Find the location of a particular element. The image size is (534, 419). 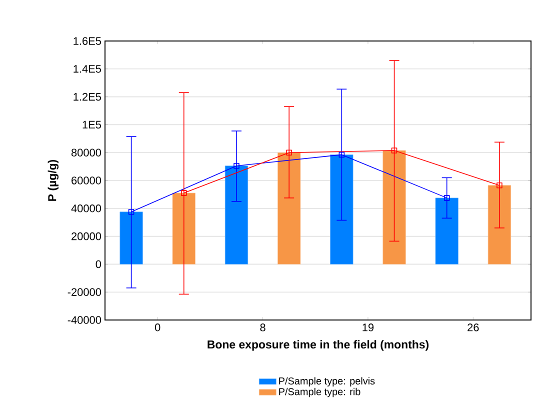

legend-label: P/Sample type: pelvis is located at coordinates (327, 381).